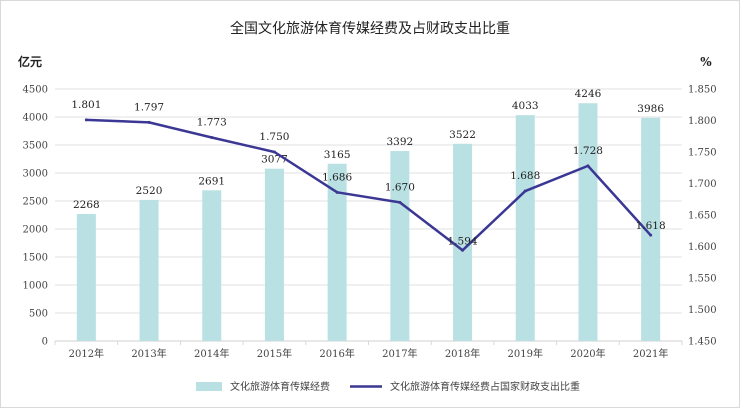  I want to click on legend-line-label: 文化旅游体育传媒经费占国家财政支出比重, so click(485, 386).